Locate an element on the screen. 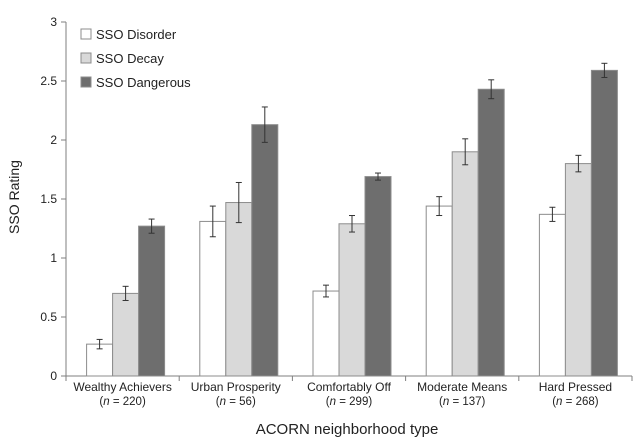  legend-label: SSO Decay is located at coordinates (130, 58).